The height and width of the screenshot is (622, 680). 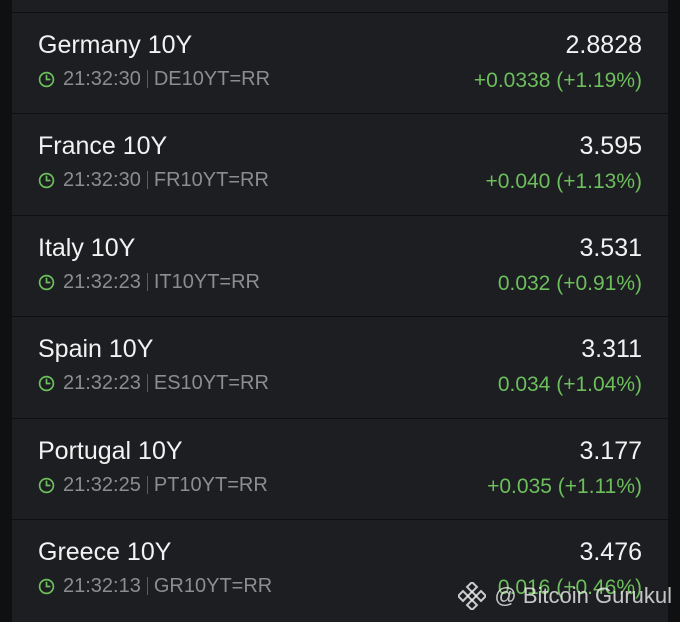 I want to click on yield-change: 0.034 (+1.04%), so click(x=569, y=384).